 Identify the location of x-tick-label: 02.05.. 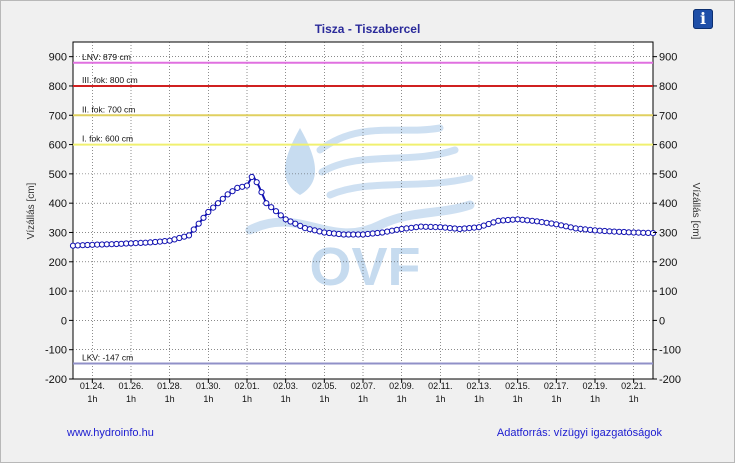
(324, 386).